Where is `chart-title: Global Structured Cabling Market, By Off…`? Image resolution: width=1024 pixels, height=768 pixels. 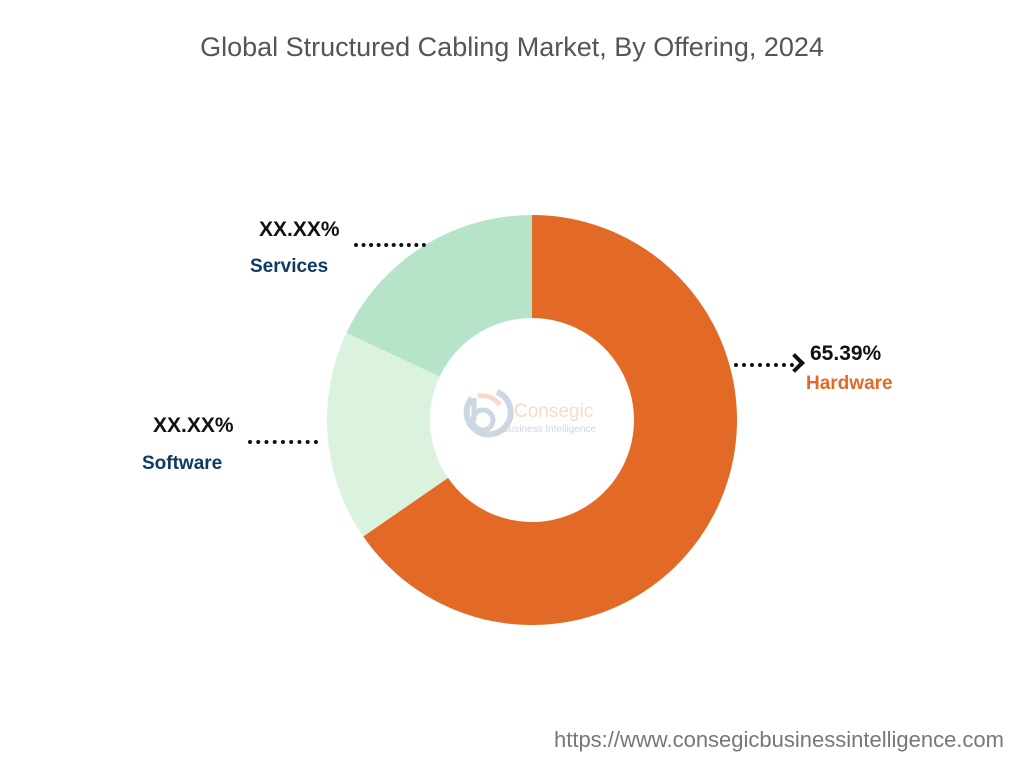
chart-title: Global Structured Cabling Market, By Off… is located at coordinates (512, 47).